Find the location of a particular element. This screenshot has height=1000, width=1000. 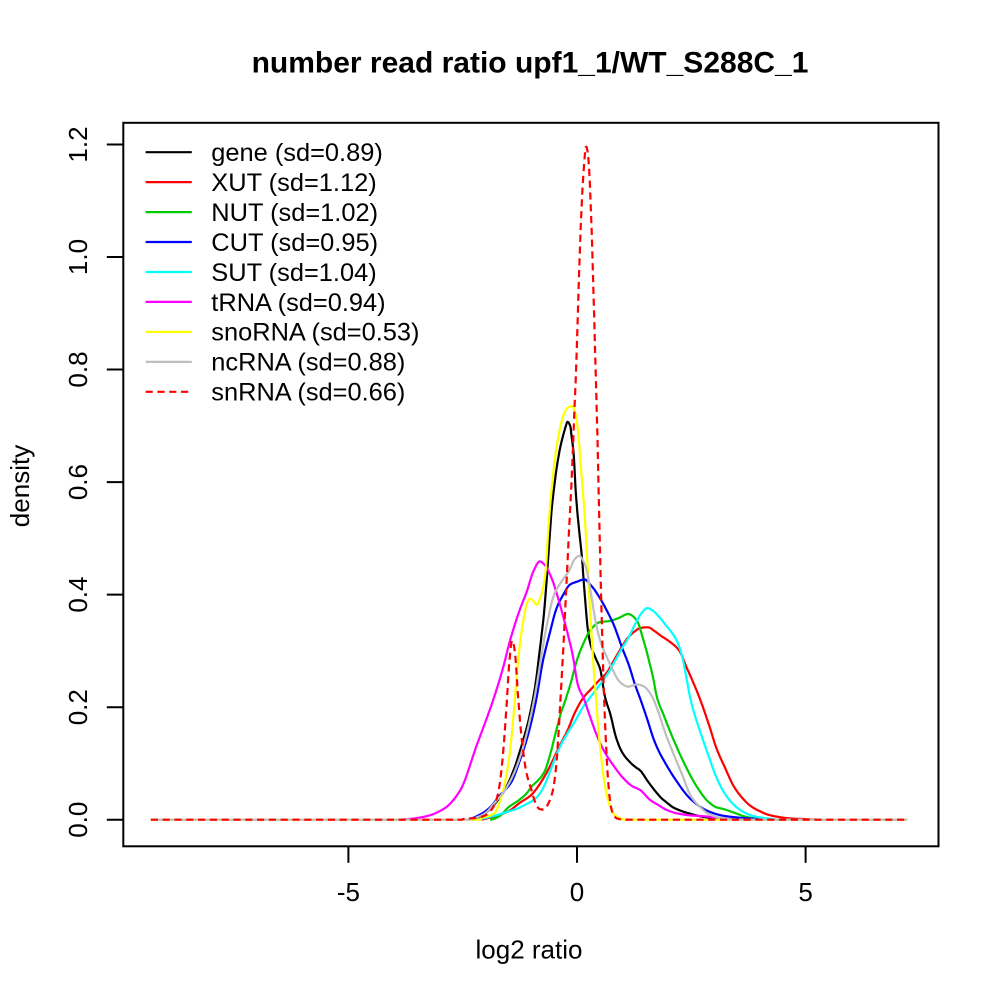

svg-text: 5 is located at coordinates (805, 892).